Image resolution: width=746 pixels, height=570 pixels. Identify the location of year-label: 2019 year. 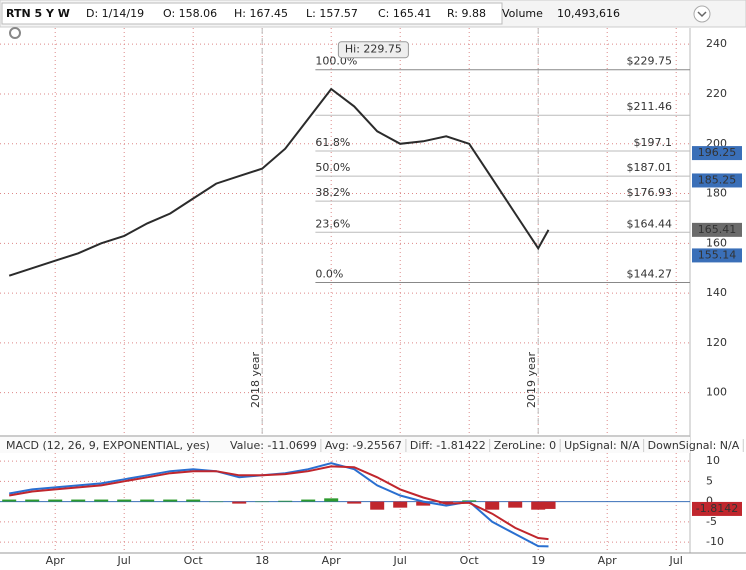
(531, 380).